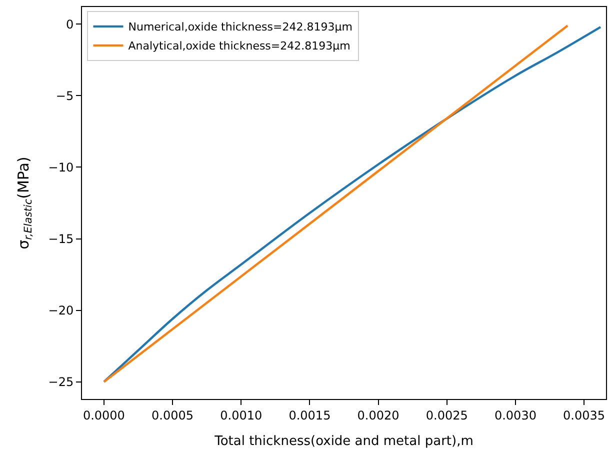 The width and height of the screenshot is (608, 449). I want to click on x-tick-label: 0.0015, so click(309, 415).